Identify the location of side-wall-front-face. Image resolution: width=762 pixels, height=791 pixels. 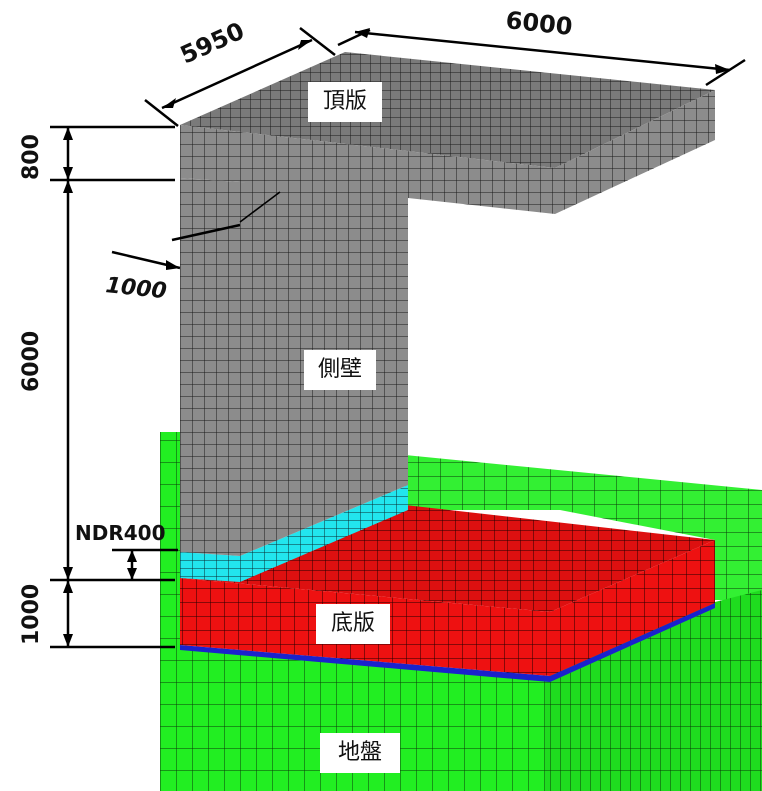
(210, 367).